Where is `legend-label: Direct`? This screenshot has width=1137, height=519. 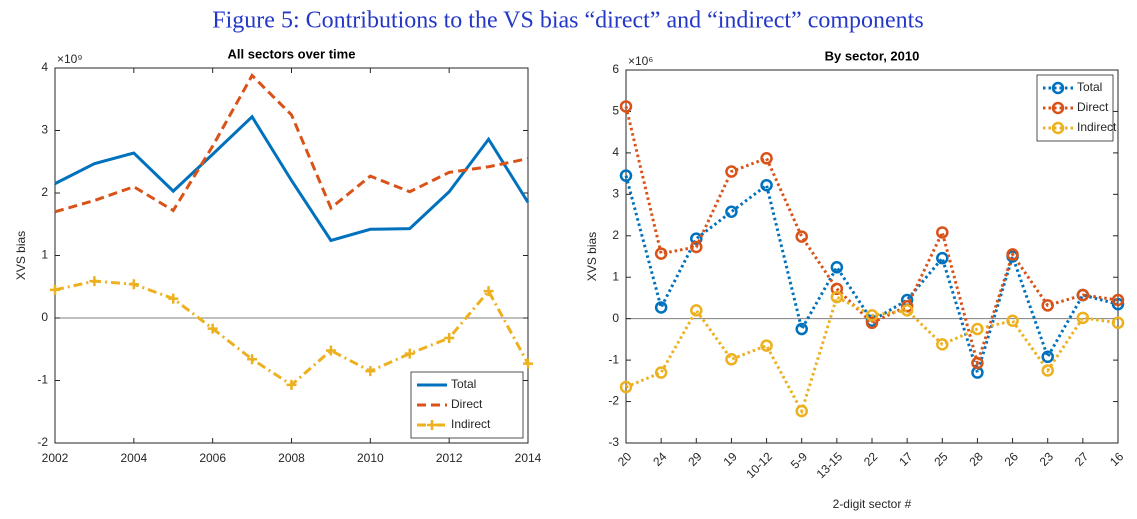
legend-label: Direct is located at coordinates (467, 404).